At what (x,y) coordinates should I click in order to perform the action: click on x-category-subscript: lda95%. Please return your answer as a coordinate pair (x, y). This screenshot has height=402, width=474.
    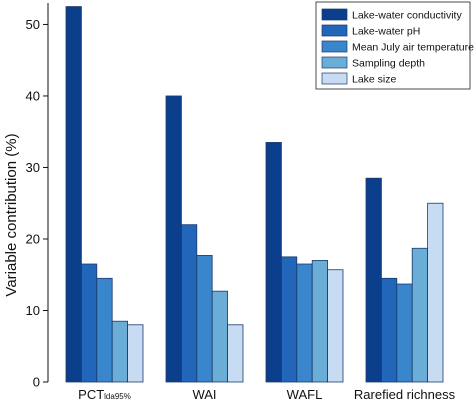
    Looking at the image, I should click on (117, 396).